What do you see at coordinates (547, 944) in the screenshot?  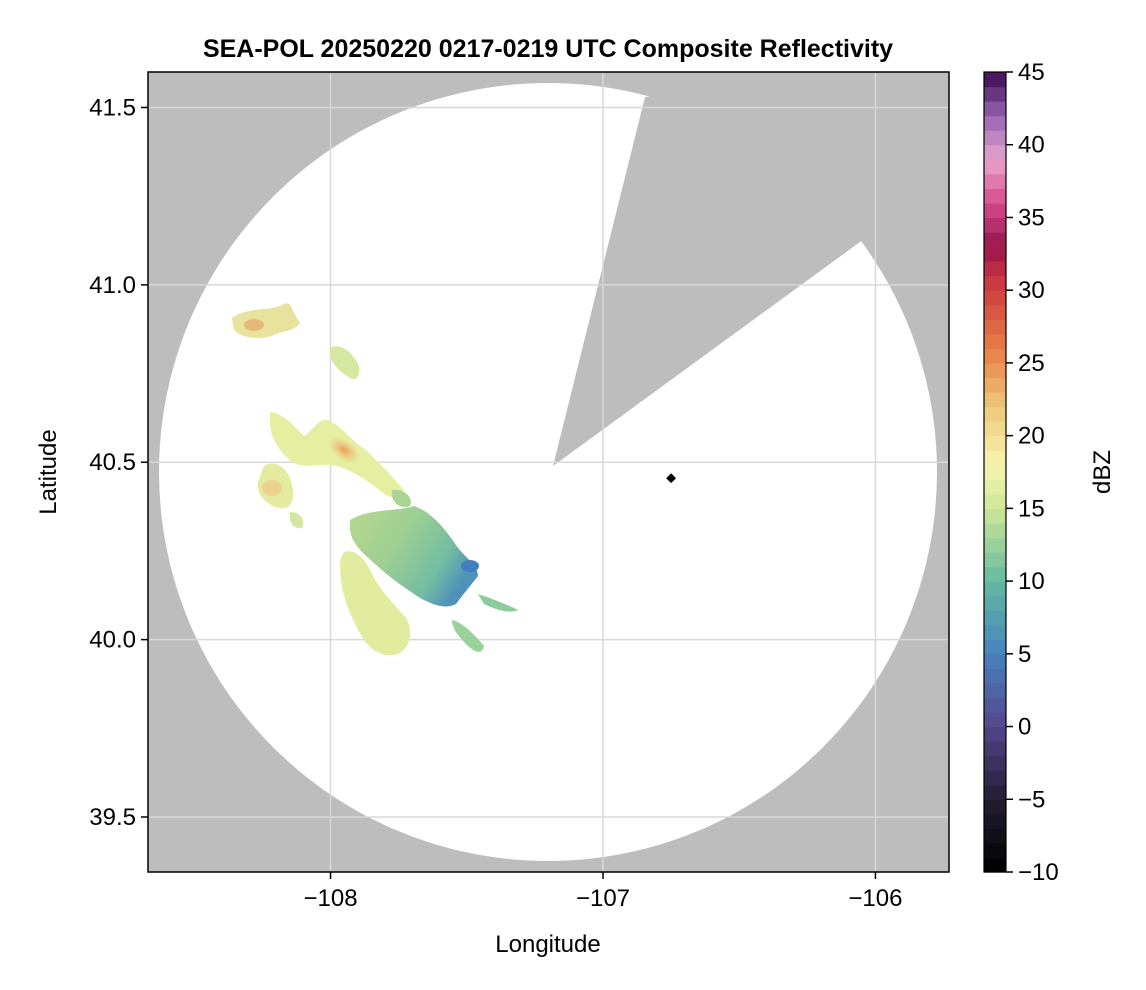 I see `x-axis-label: Longitude` at bounding box center [547, 944].